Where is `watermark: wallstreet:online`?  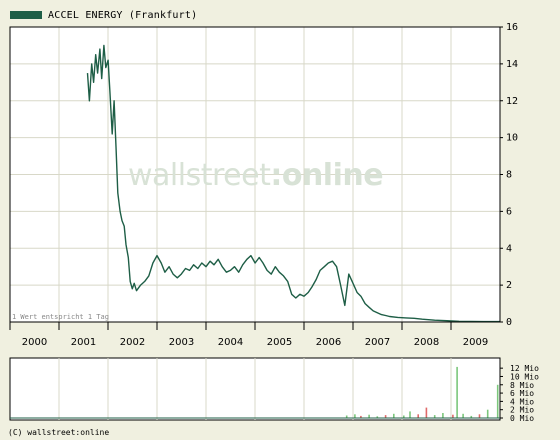 watermark: wallstreet:online is located at coordinates (256, 175).